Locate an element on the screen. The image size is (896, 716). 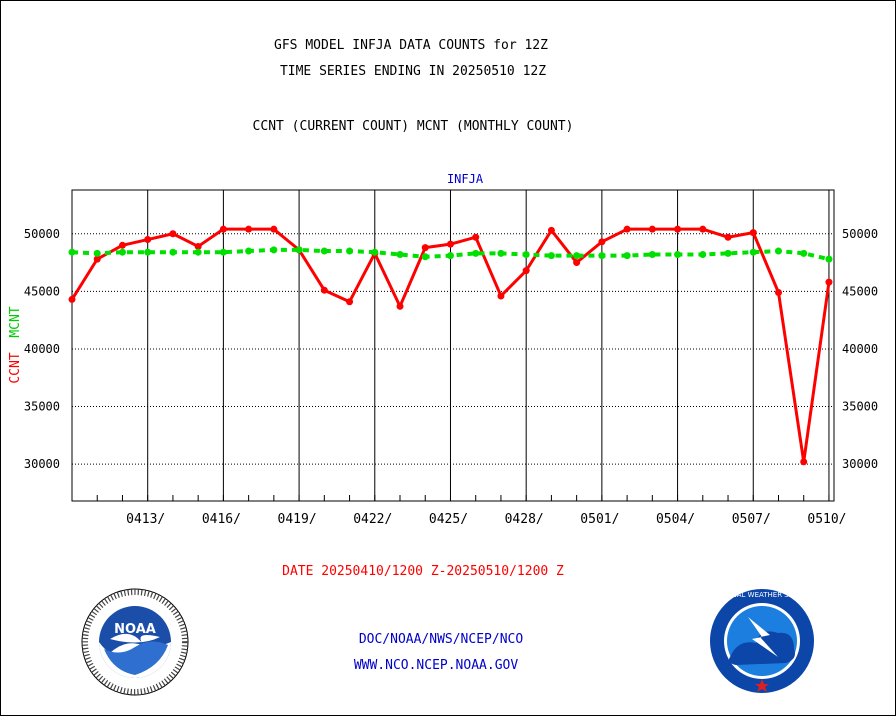
y-tick-label-right: 35000 is located at coordinates (860, 407).